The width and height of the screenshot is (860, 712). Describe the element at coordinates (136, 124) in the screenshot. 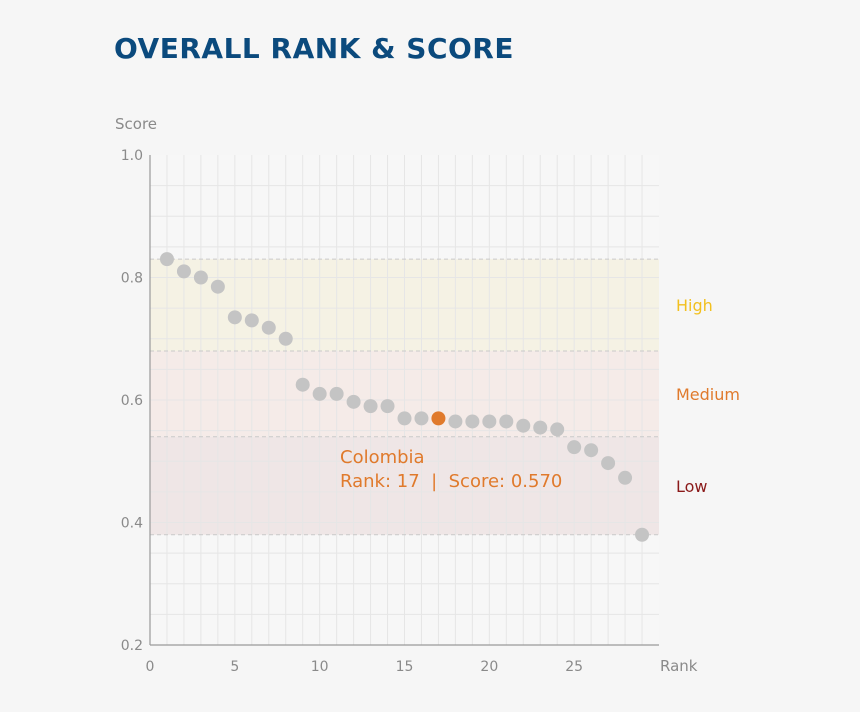

I see `y-axis-label: Score` at that location.